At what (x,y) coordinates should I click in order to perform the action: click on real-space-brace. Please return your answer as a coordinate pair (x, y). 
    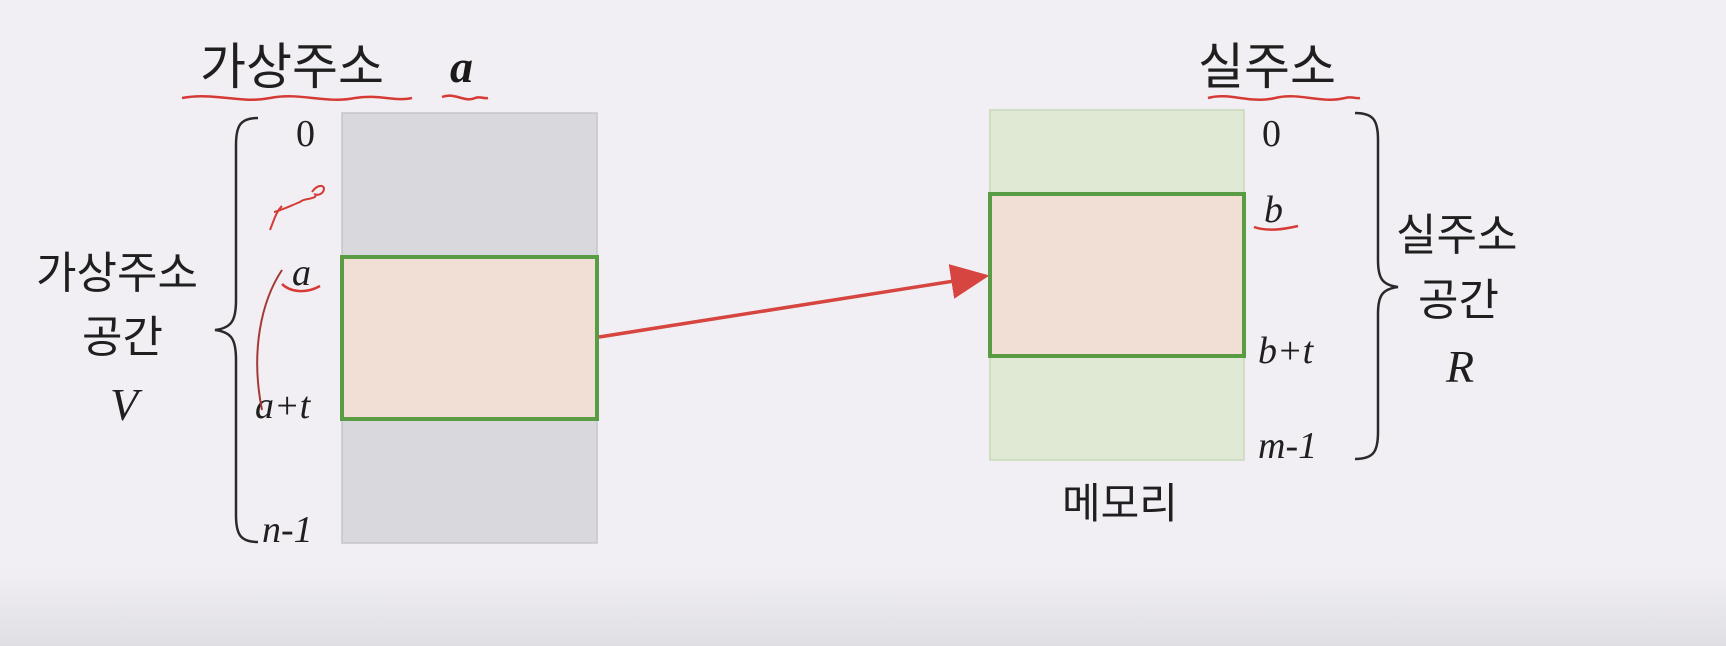
    Looking at the image, I should click on (1376, 286).